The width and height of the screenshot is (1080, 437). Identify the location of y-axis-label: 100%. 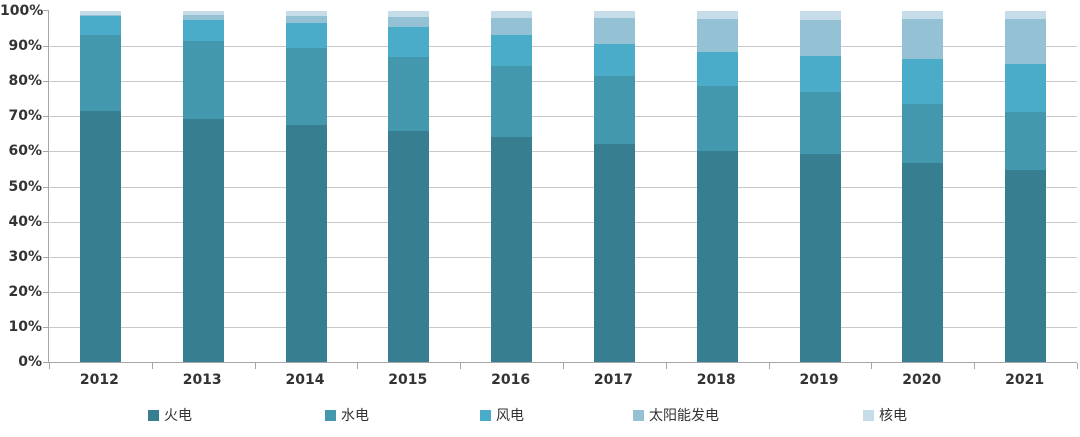
(22, 11).